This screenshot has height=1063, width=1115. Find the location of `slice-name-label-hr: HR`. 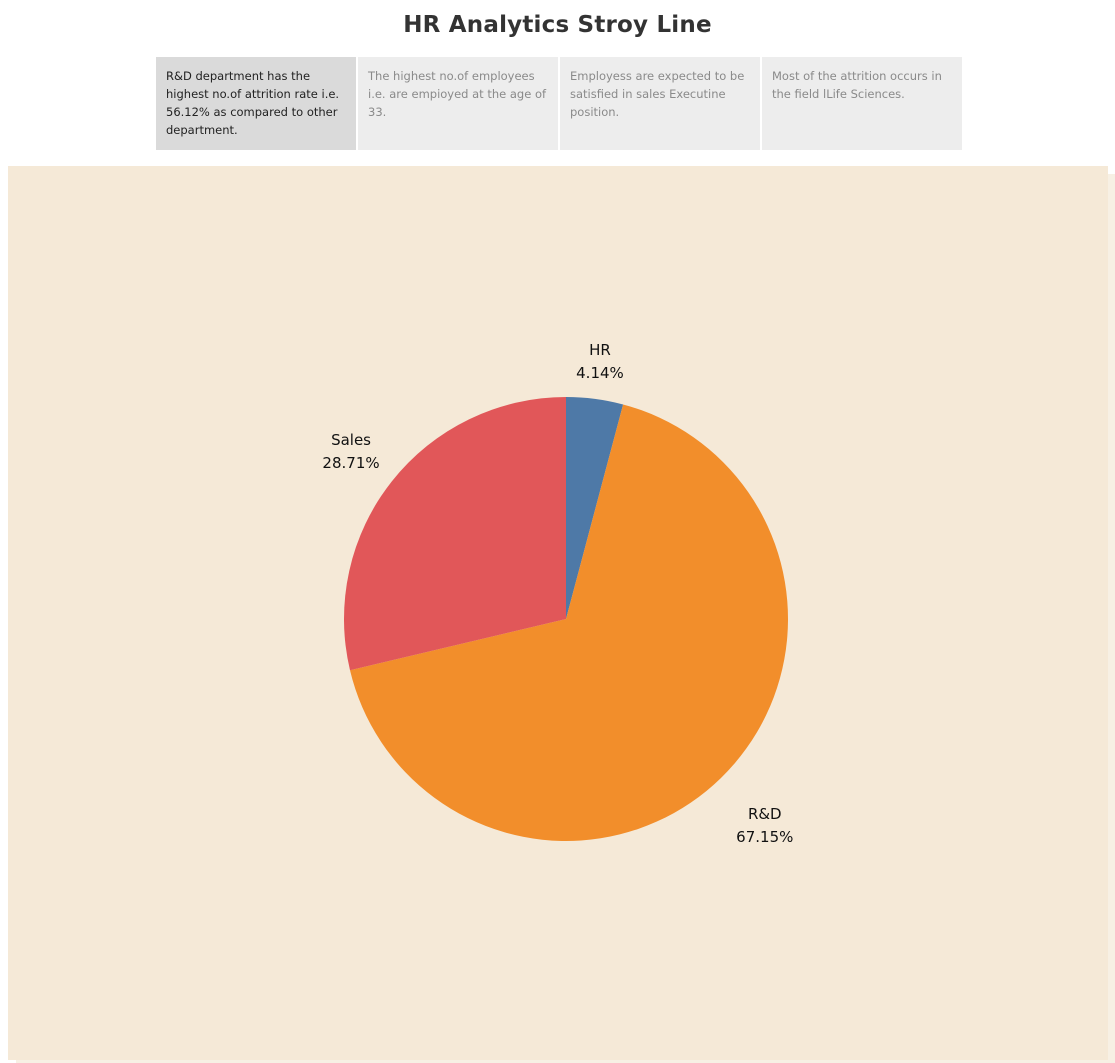

slice-name-label-hr: HR is located at coordinates (600, 350).